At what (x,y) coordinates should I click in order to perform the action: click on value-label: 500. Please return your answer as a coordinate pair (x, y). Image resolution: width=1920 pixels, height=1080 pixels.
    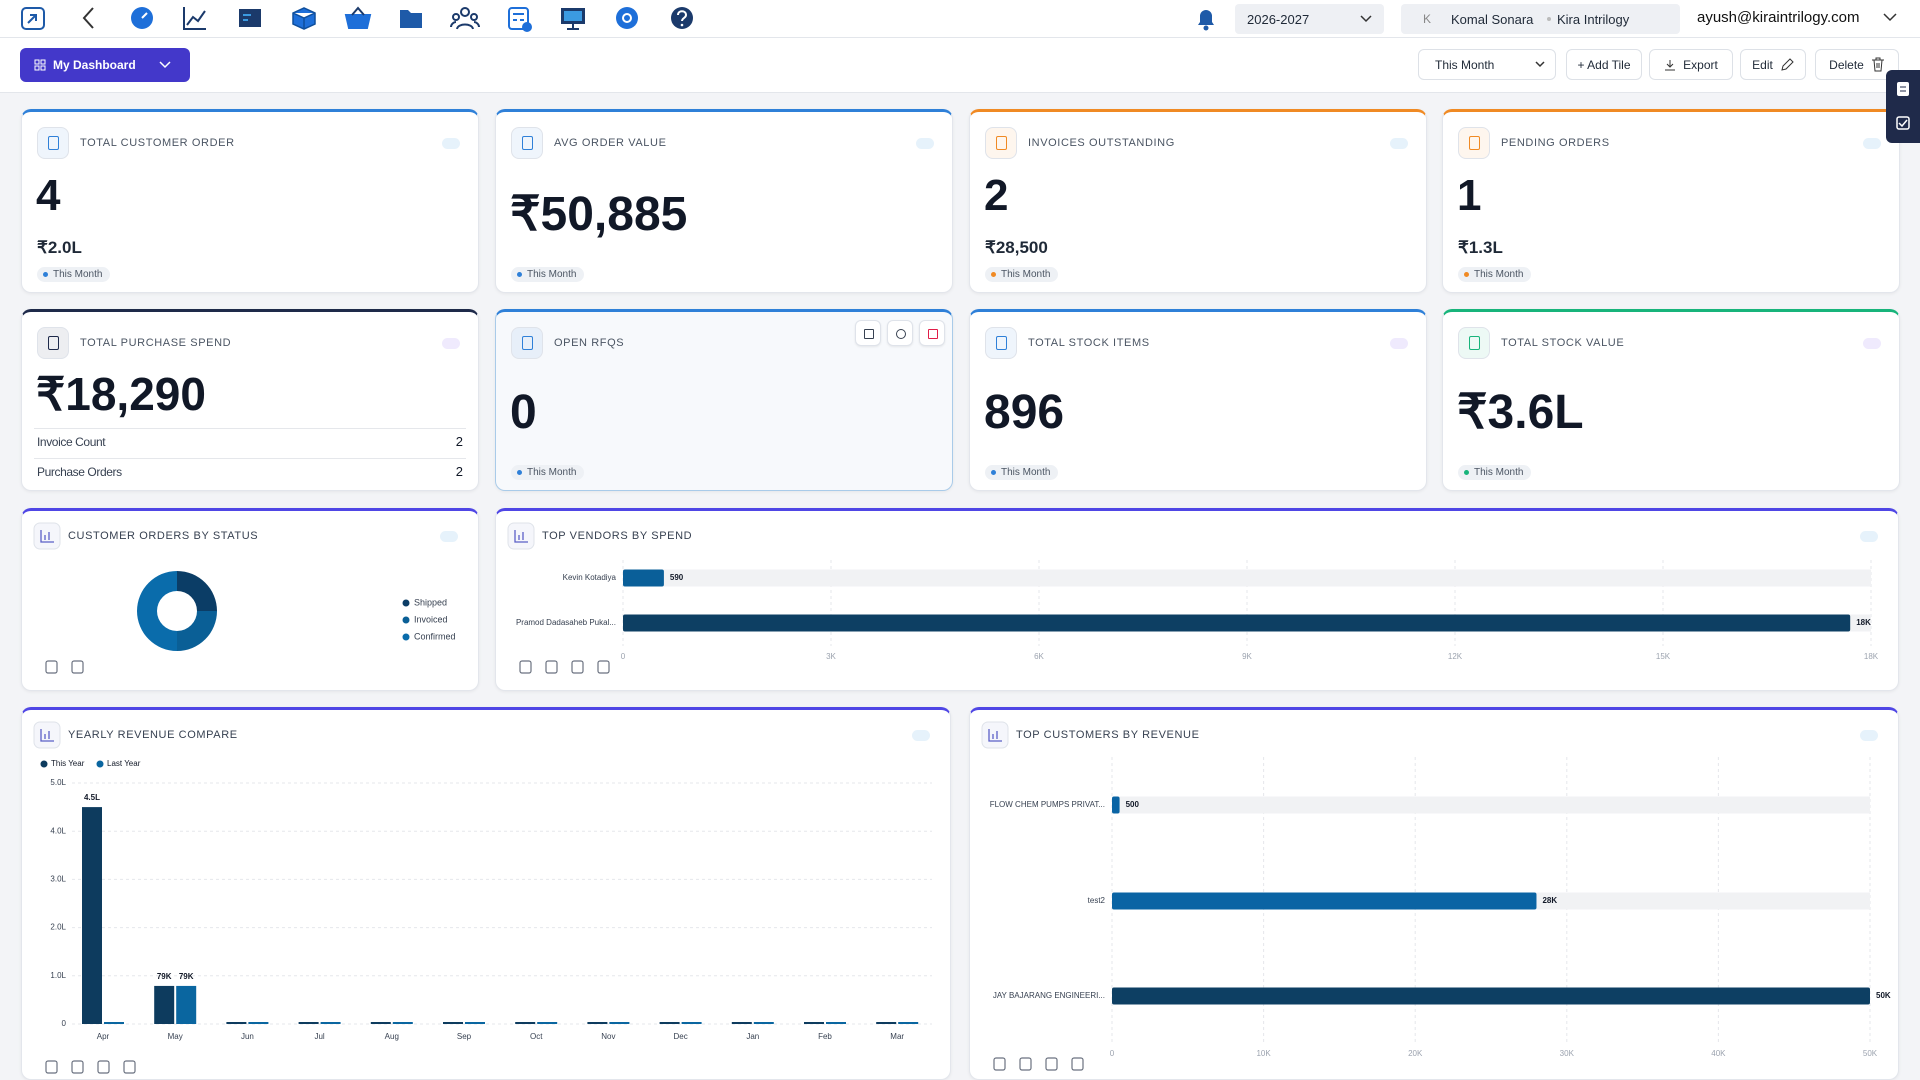
    Looking at the image, I should click on (1133, 804).